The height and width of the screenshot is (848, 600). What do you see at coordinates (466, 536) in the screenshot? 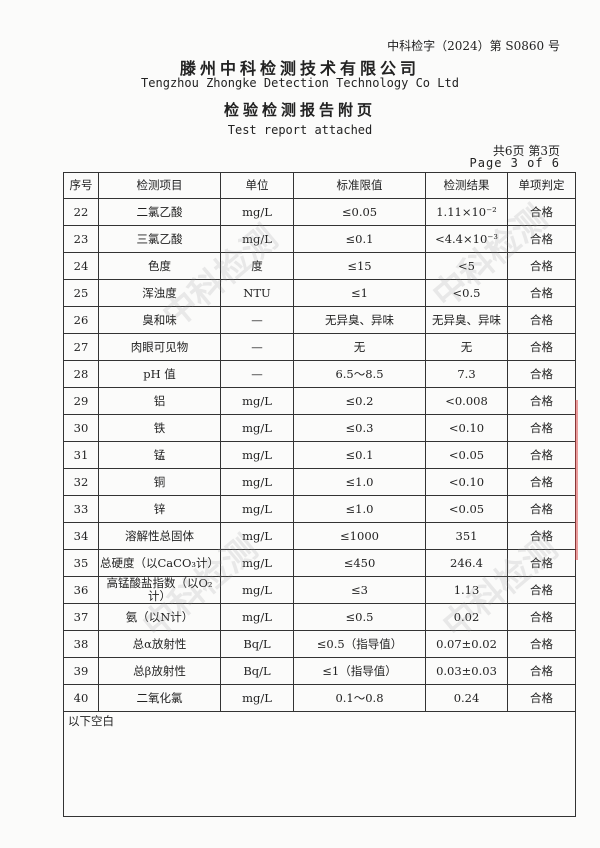
I see `test-result: 351` at bounding box center [466, 536].